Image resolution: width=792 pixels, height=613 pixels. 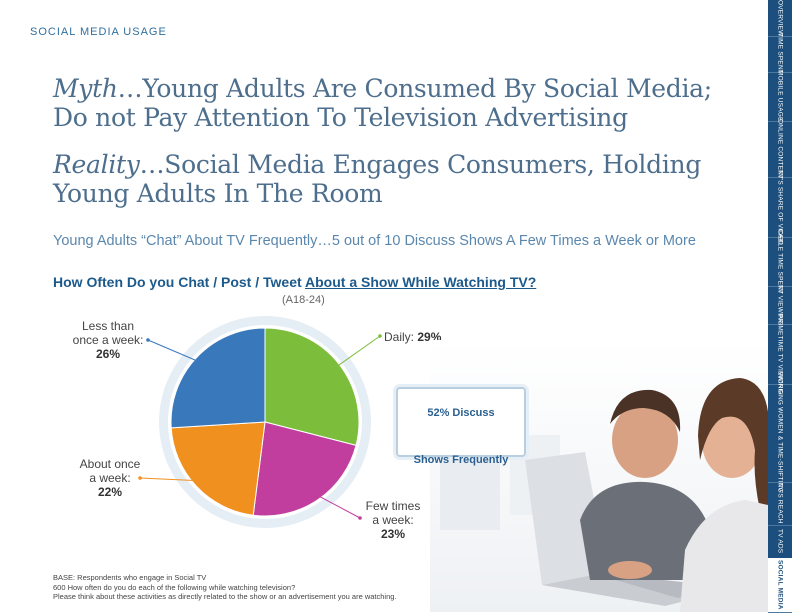 What do you see at coordinates (461, 426) in the screenshot?
I see `callout-box: 52% Discuss Shows Frequently` at bounding box center [461, 426].